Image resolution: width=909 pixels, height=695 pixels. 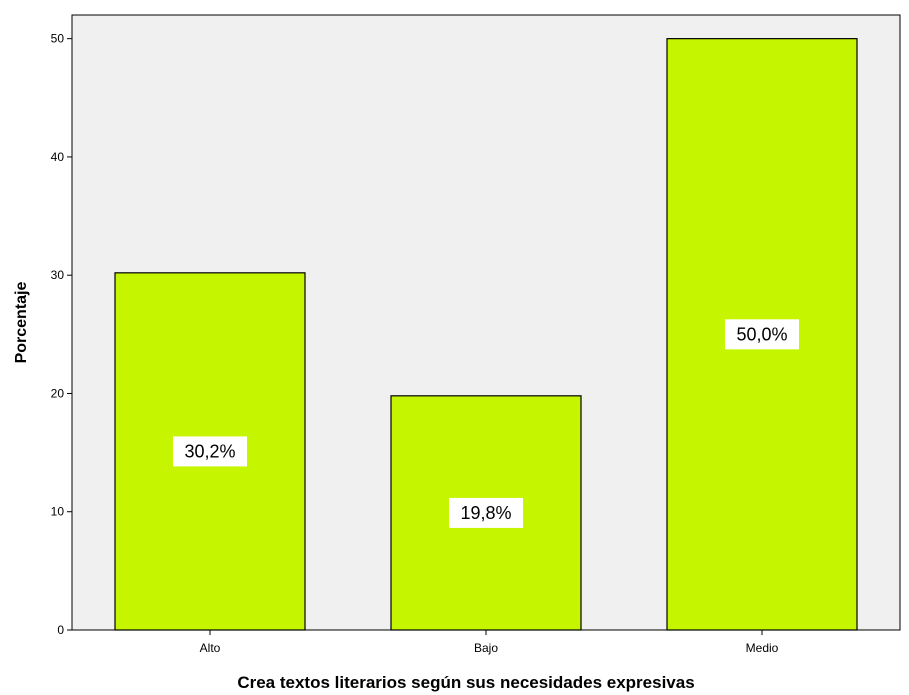 I want to click on y-tick-label: 0, so click(x=60, y=630).